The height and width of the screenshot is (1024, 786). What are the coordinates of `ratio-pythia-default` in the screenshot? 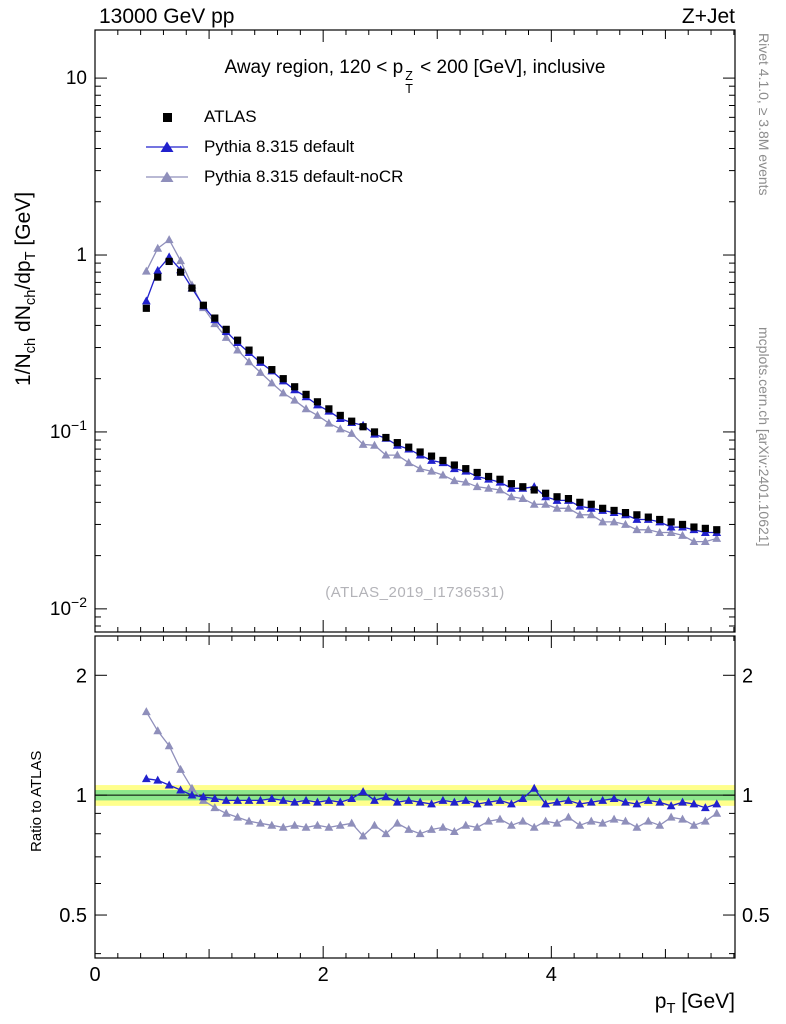 It's located at (431, 793).